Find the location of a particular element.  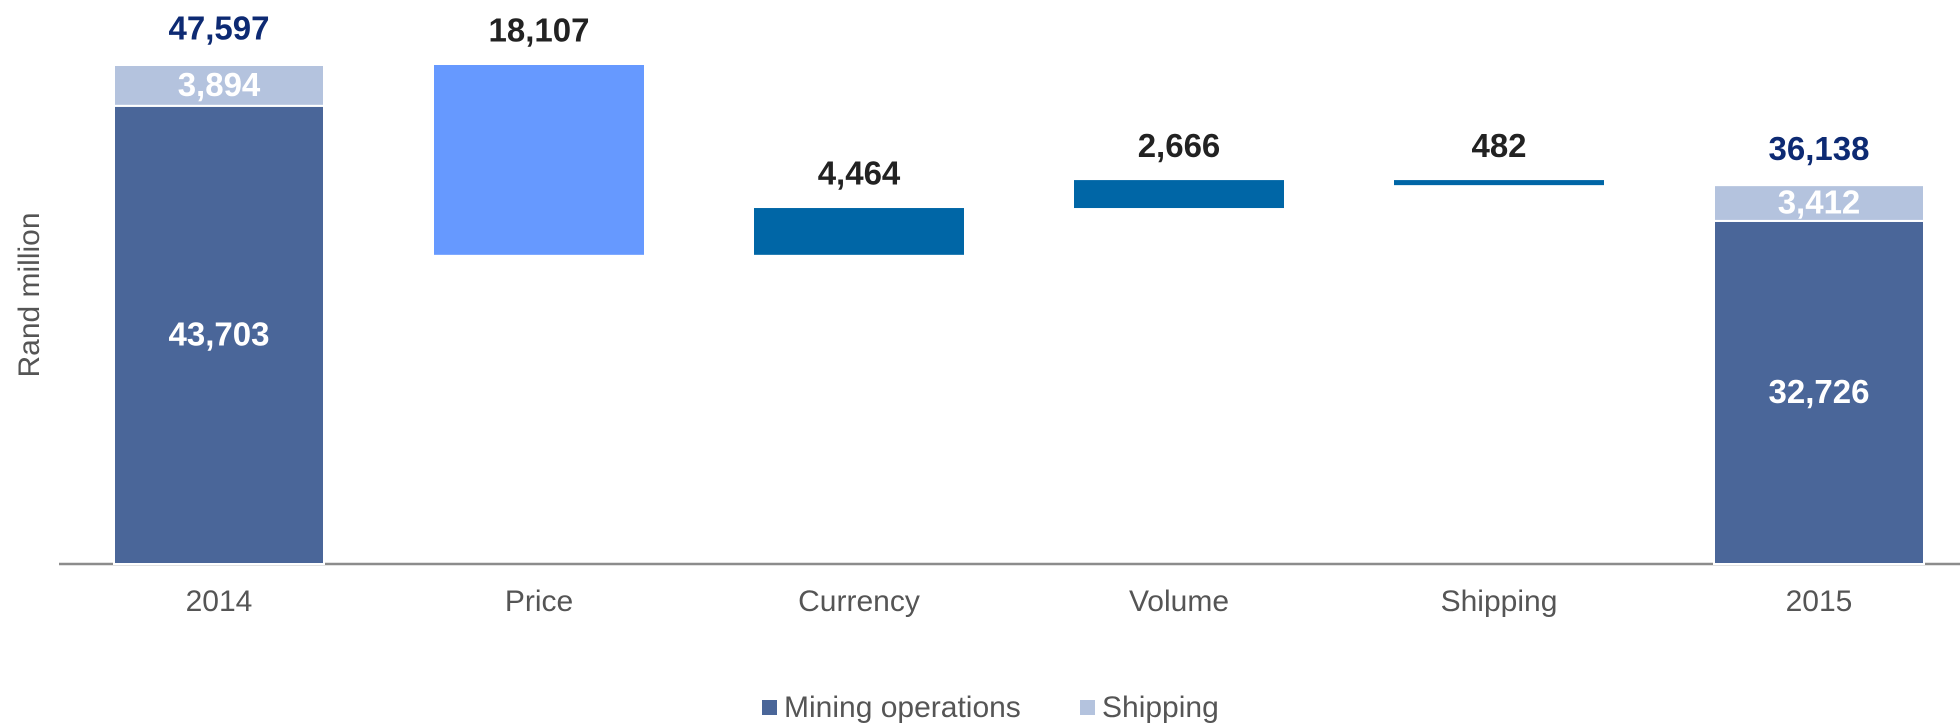

x-tick-label: Shipping is located at coordinates (1499, 601).